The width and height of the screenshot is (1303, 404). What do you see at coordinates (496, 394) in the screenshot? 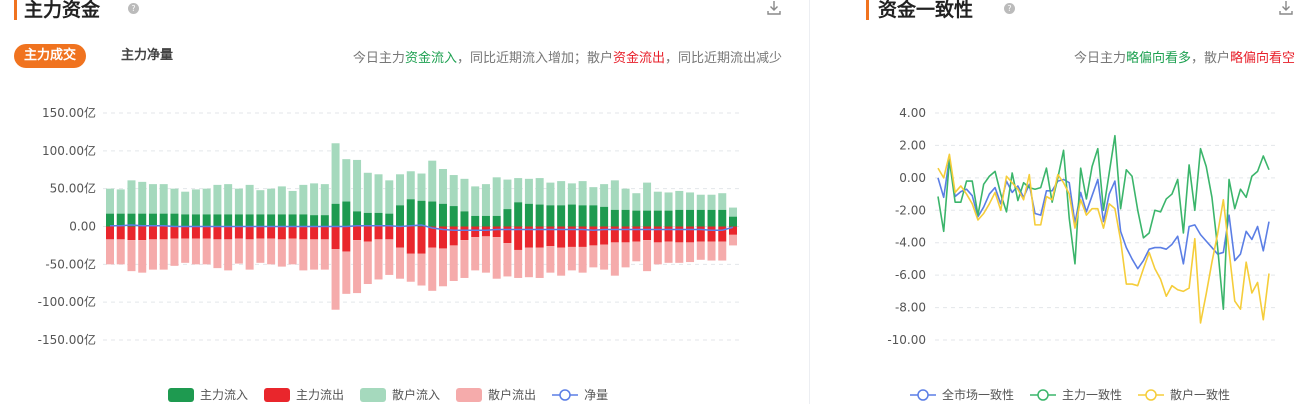
I see `legend-item-retail-outflow: 散户流出` at bounding box center [496, 394].